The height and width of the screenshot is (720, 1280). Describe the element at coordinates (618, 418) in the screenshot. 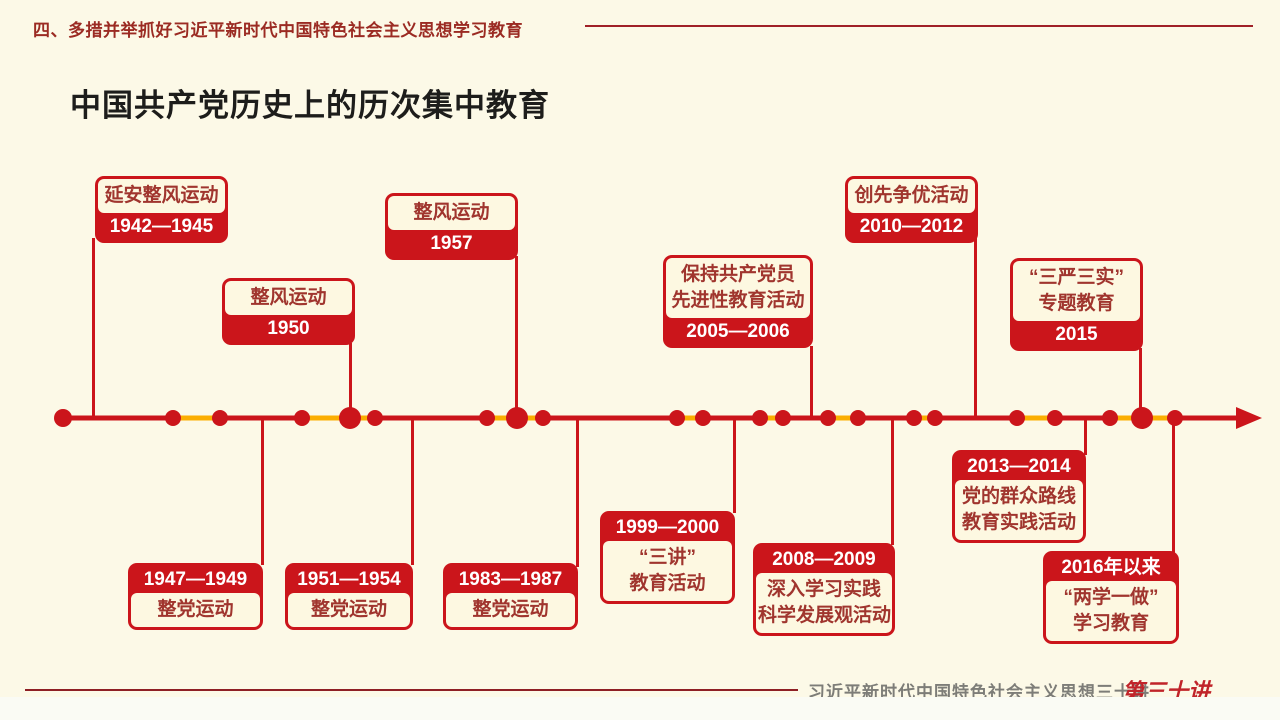

I see `timeline-dots` at that location.